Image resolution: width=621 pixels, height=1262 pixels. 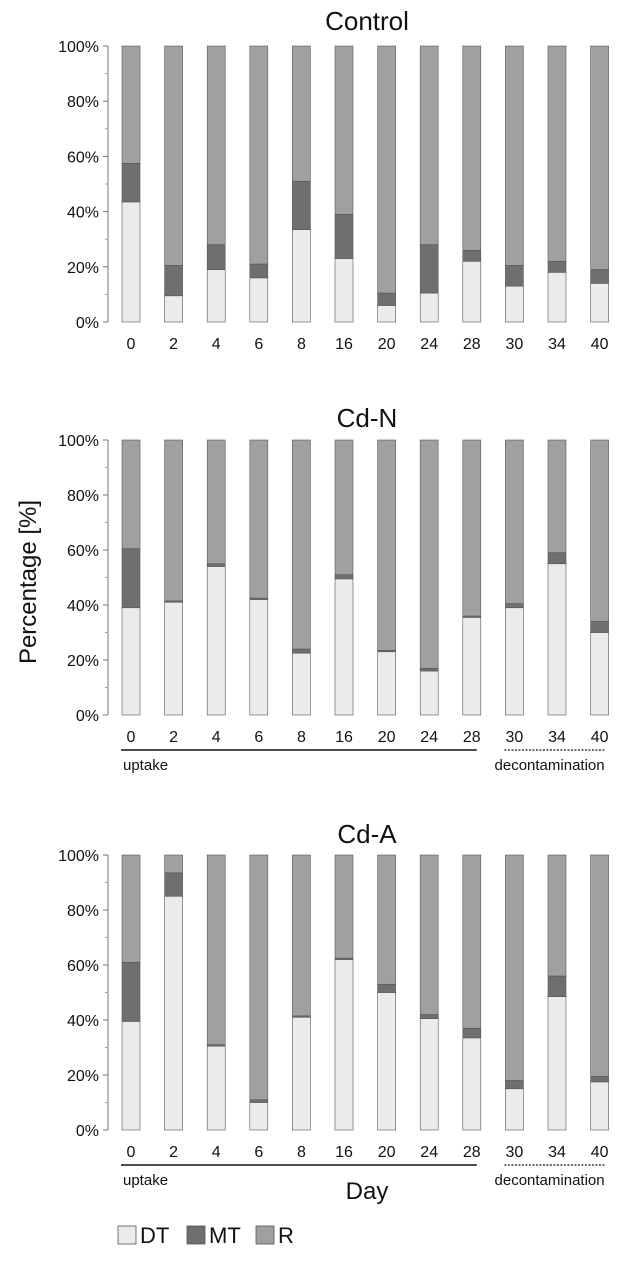 I want to click on legend-label-r: R, so click(x=286, y=1235).